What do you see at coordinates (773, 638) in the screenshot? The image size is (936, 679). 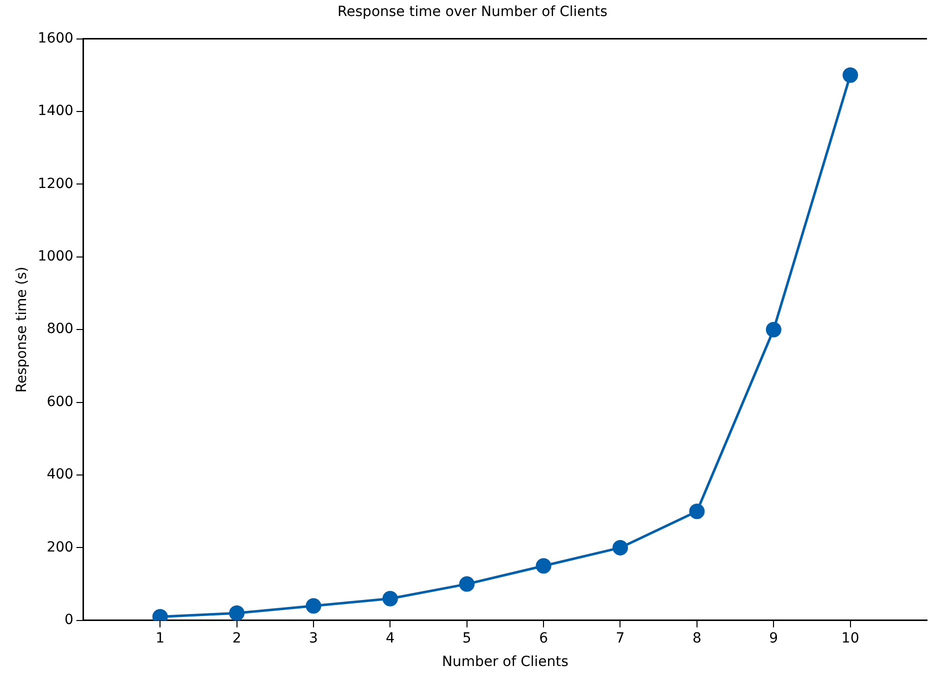 I see `x-tick-label: 9` at bounding box center [773, 638].